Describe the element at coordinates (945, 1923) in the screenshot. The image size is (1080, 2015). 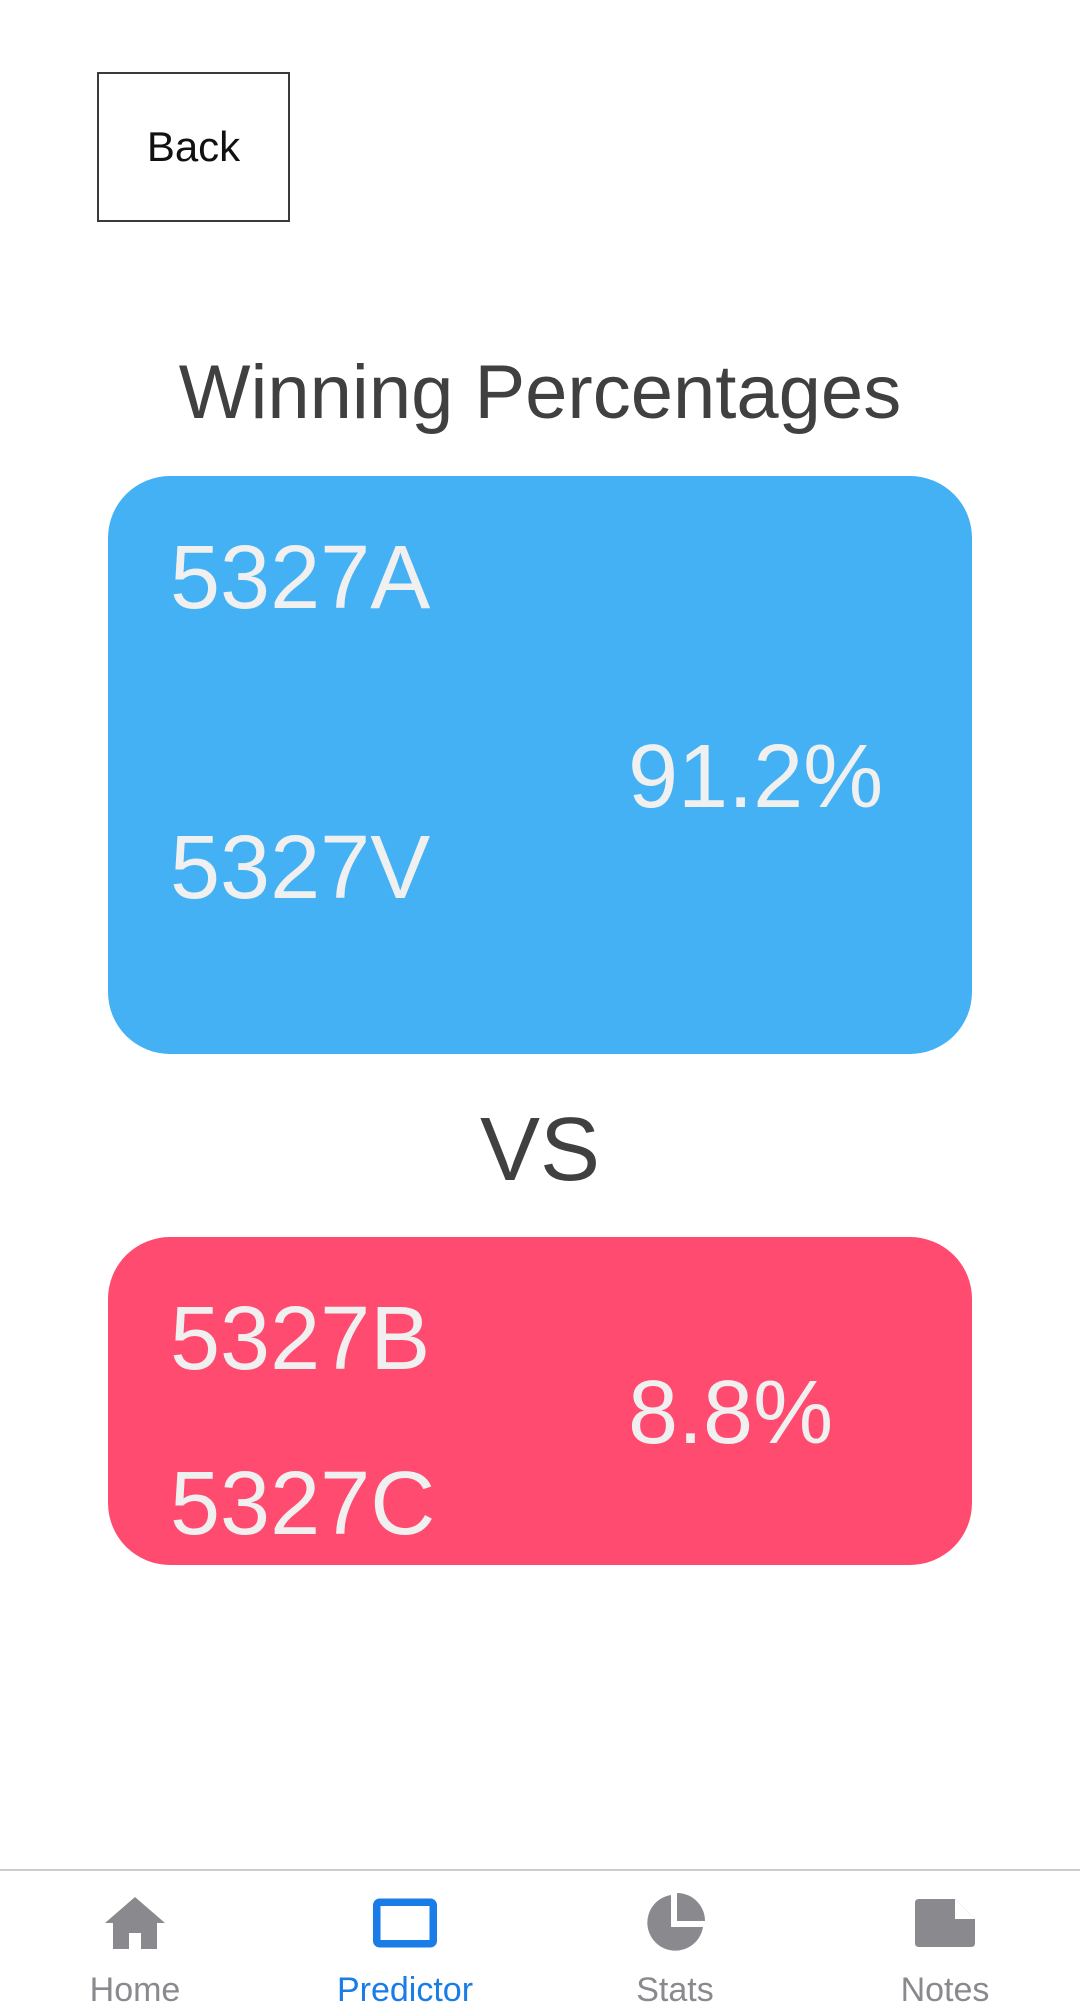
I see `notes-icon` at that location.